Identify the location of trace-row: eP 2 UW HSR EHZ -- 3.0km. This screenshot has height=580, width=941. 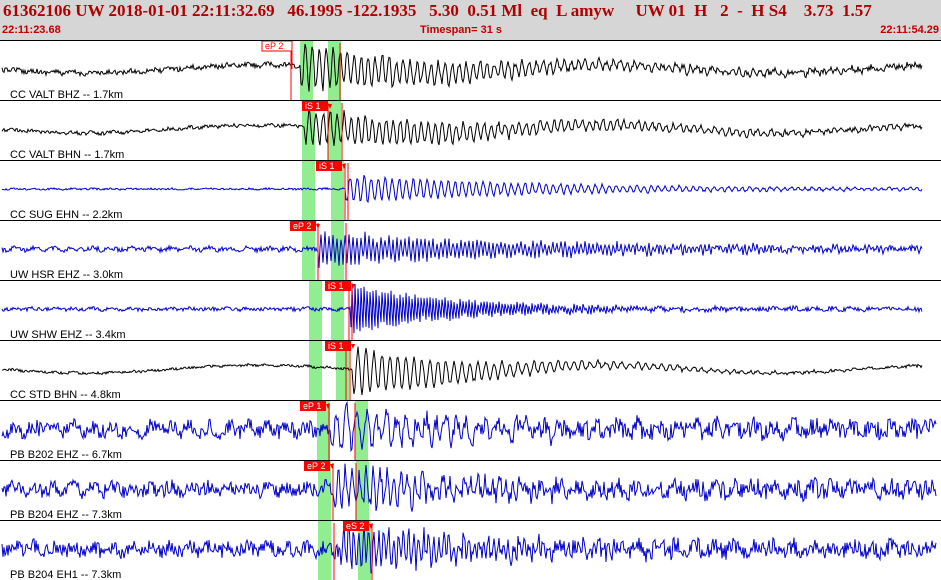
(470, 251).